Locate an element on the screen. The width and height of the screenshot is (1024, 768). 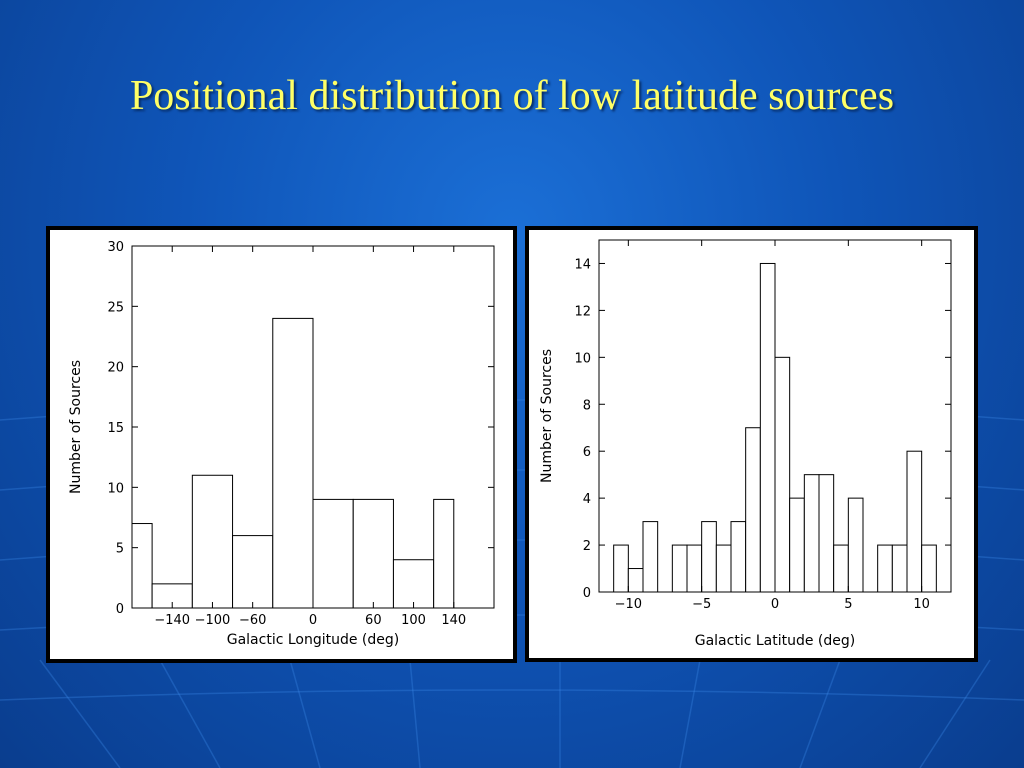
y-tick-label: 14 is located at coordinates (582, 264).